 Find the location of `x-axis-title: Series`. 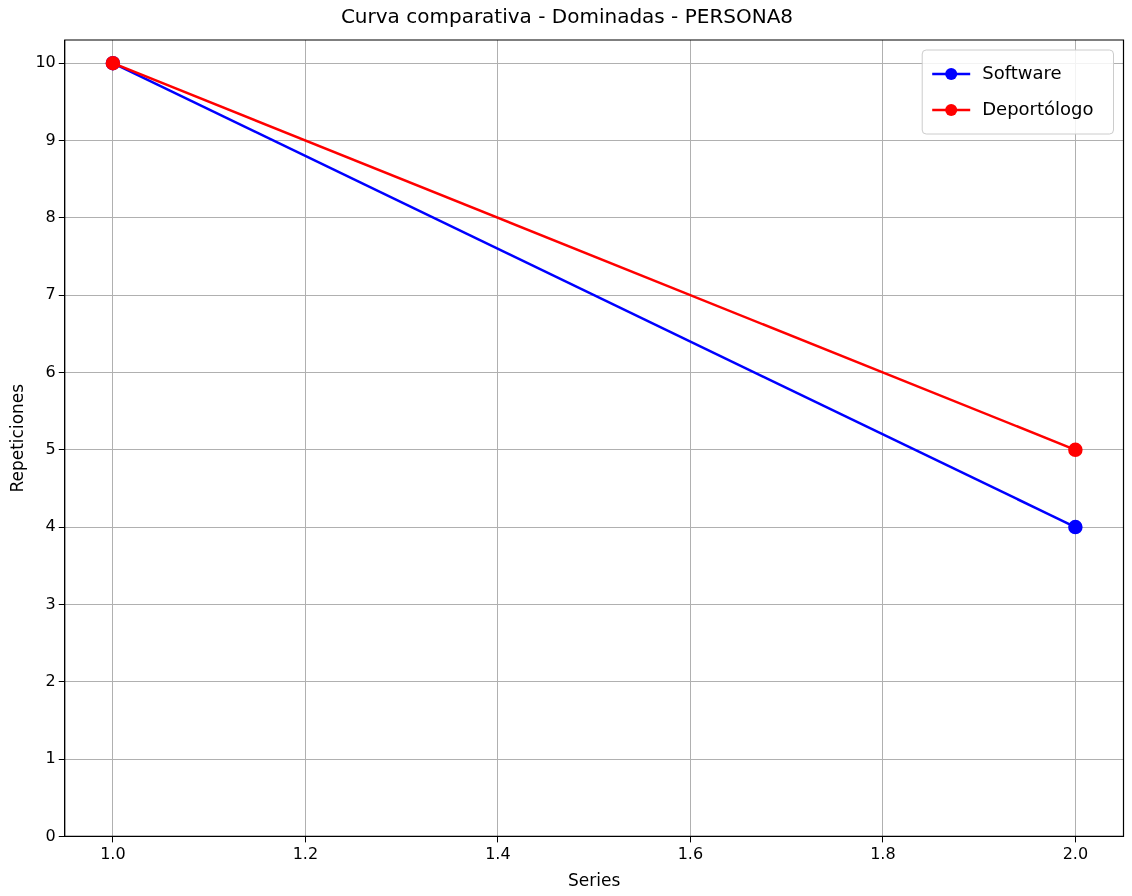

x-axis-title: Series is located at coordinates (594, 880).